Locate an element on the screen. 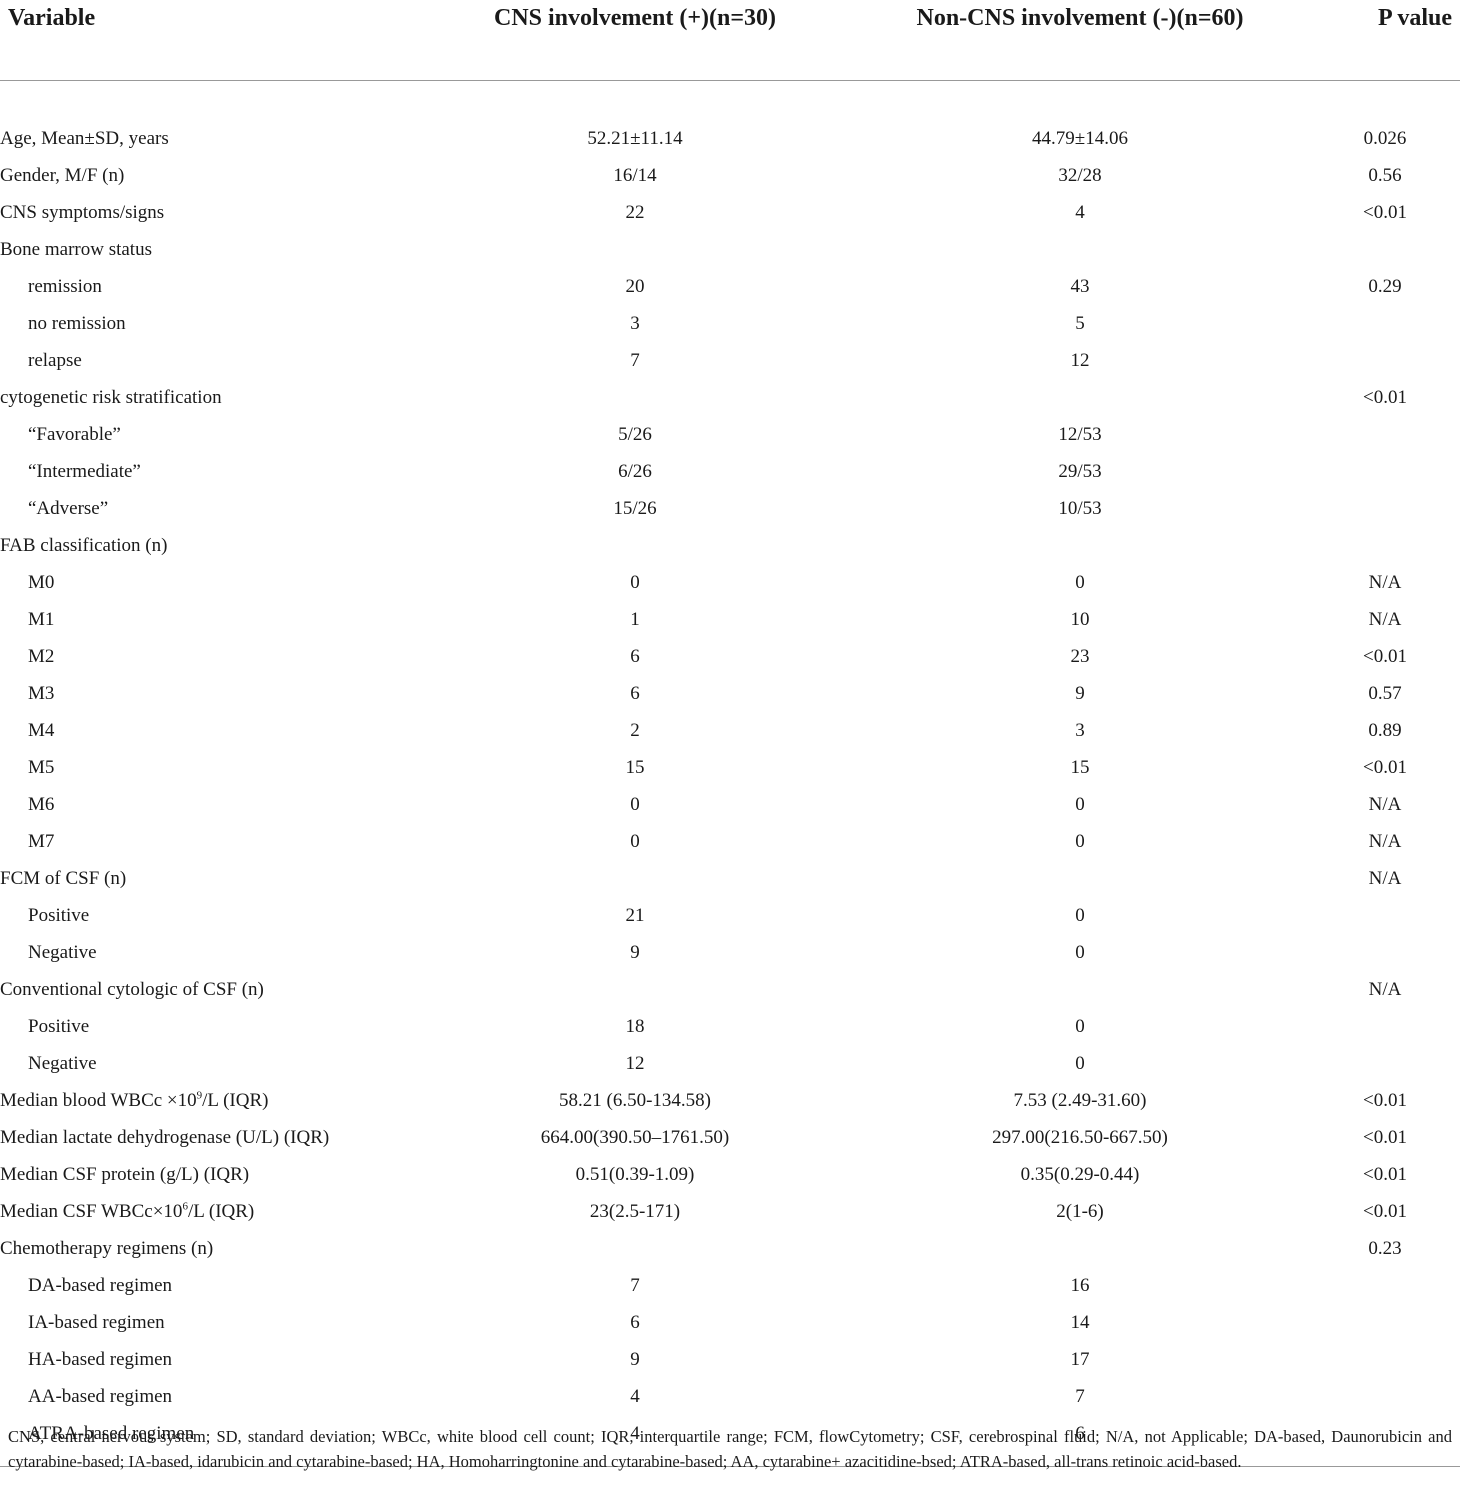  header-rule is located at coordinates (730, 60).